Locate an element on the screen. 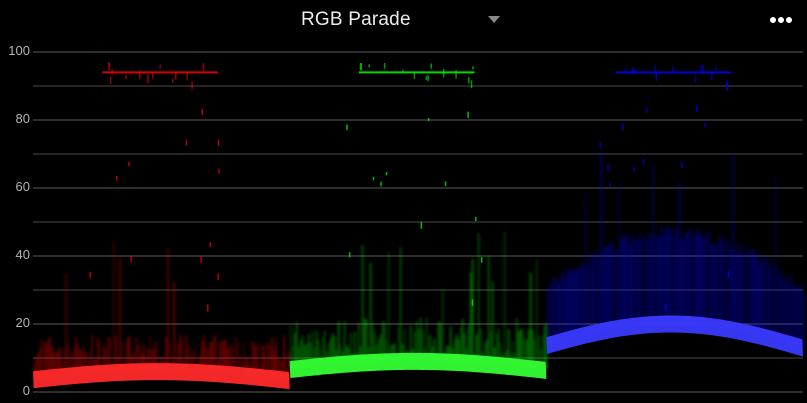 Image resolution: width=807 pixels, height=403 pixels. scale-label-0: 0 is located at coordinates (26, 390).